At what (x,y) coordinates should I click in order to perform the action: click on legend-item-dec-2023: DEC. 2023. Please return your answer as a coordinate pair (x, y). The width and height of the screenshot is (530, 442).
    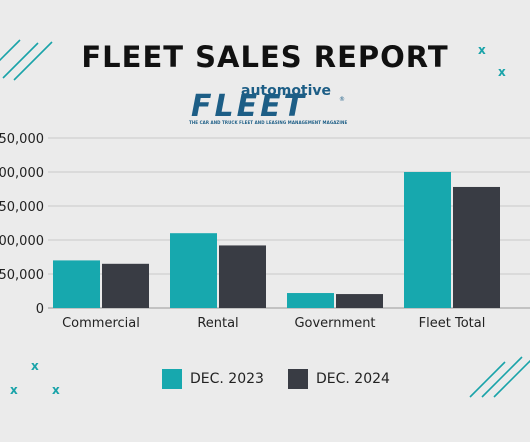
    Looking at the image, I should click on (213, 379).